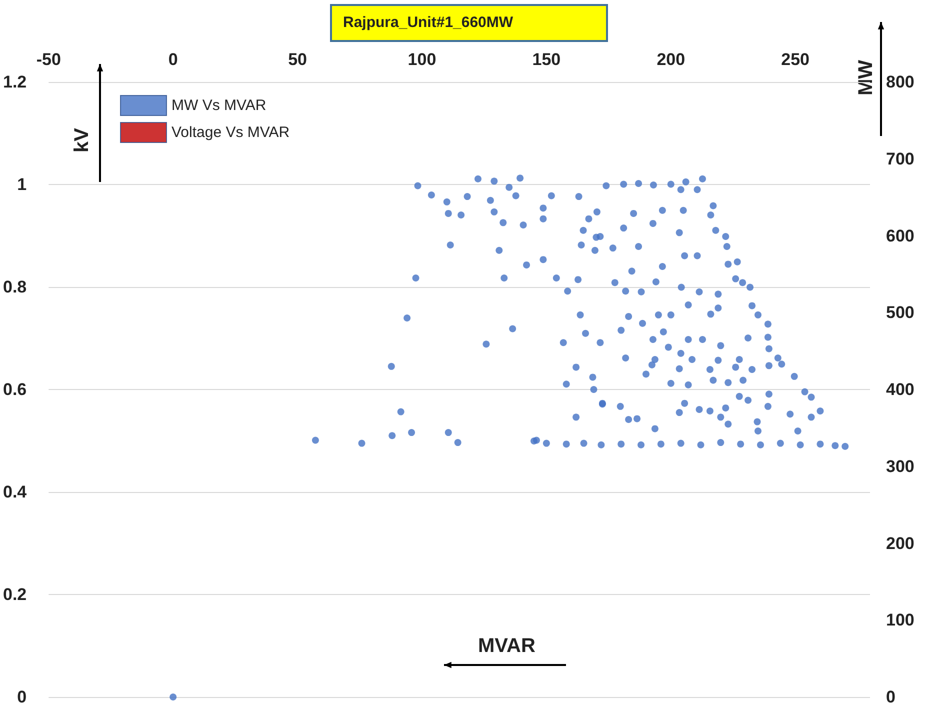  Describe the element at coordinates (48, 59) in the screenshot. I see `x-tick-label: -50` at that location.